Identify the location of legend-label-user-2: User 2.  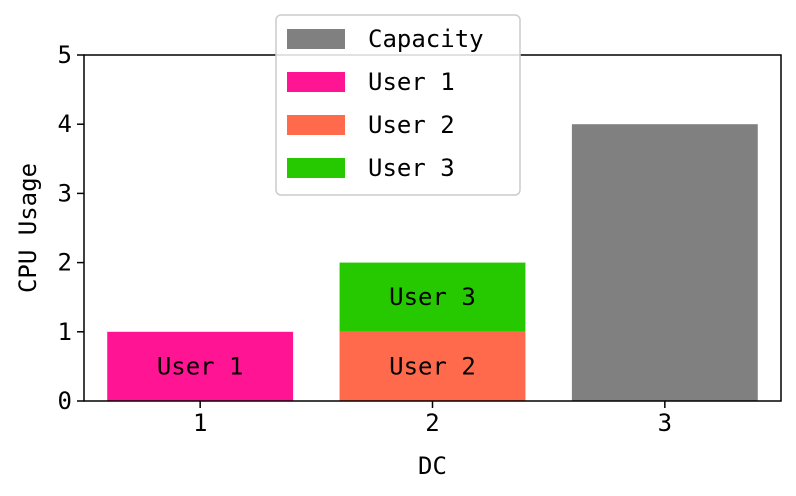
(411, 125).